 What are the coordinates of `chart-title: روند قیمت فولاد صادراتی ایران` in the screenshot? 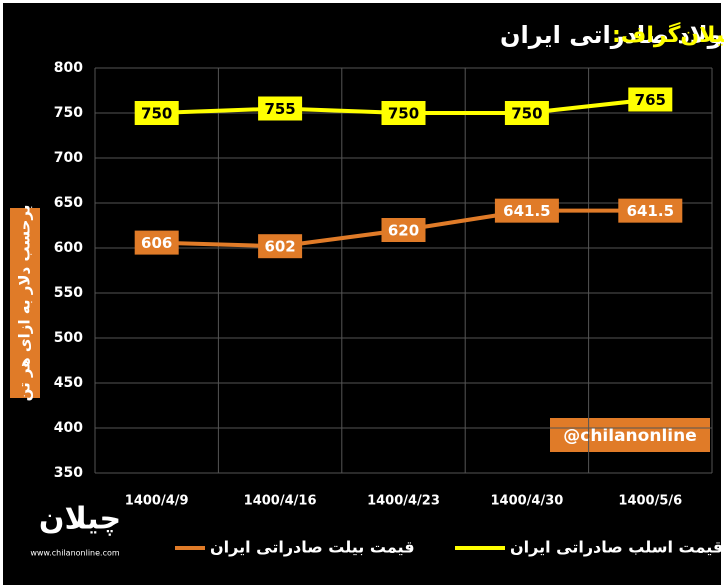 It's located at (612, 35).